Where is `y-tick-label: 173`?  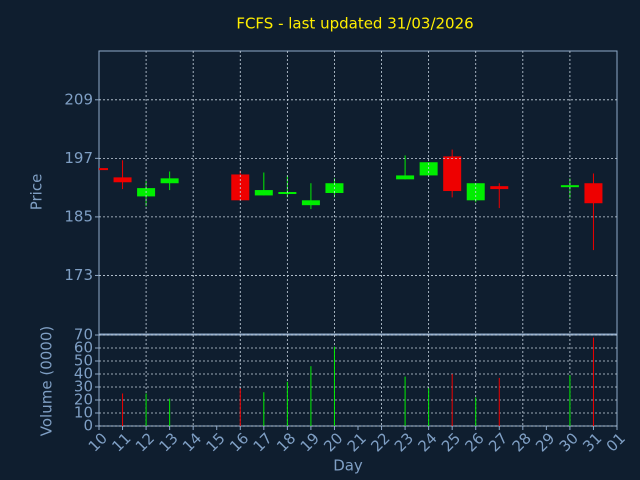 y-tick-label: 173 is located at coordinates (78, 275).